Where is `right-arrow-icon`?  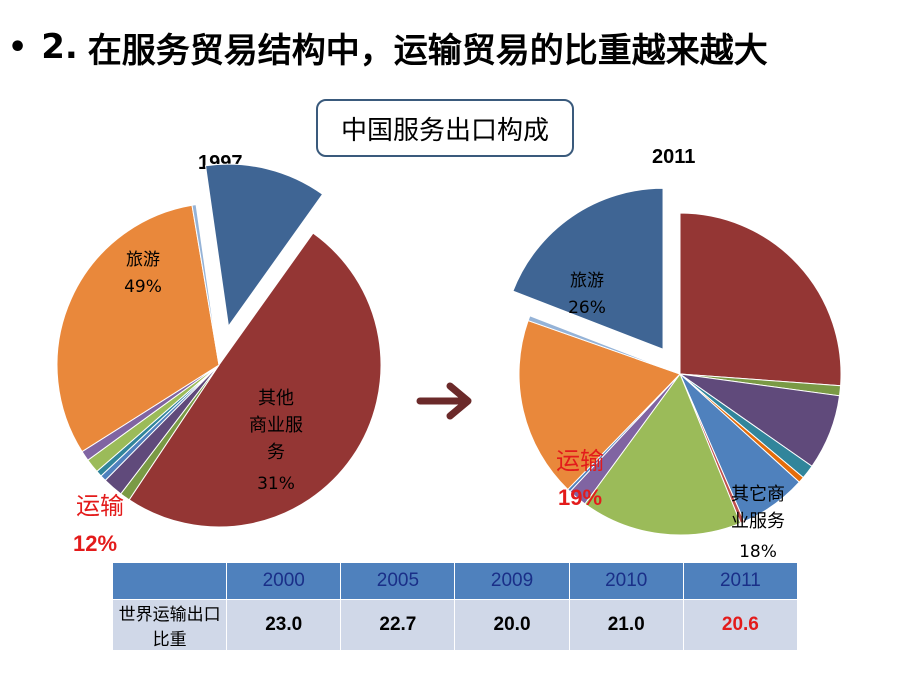 right-arrow-icon is located at coordinates (444, 401).